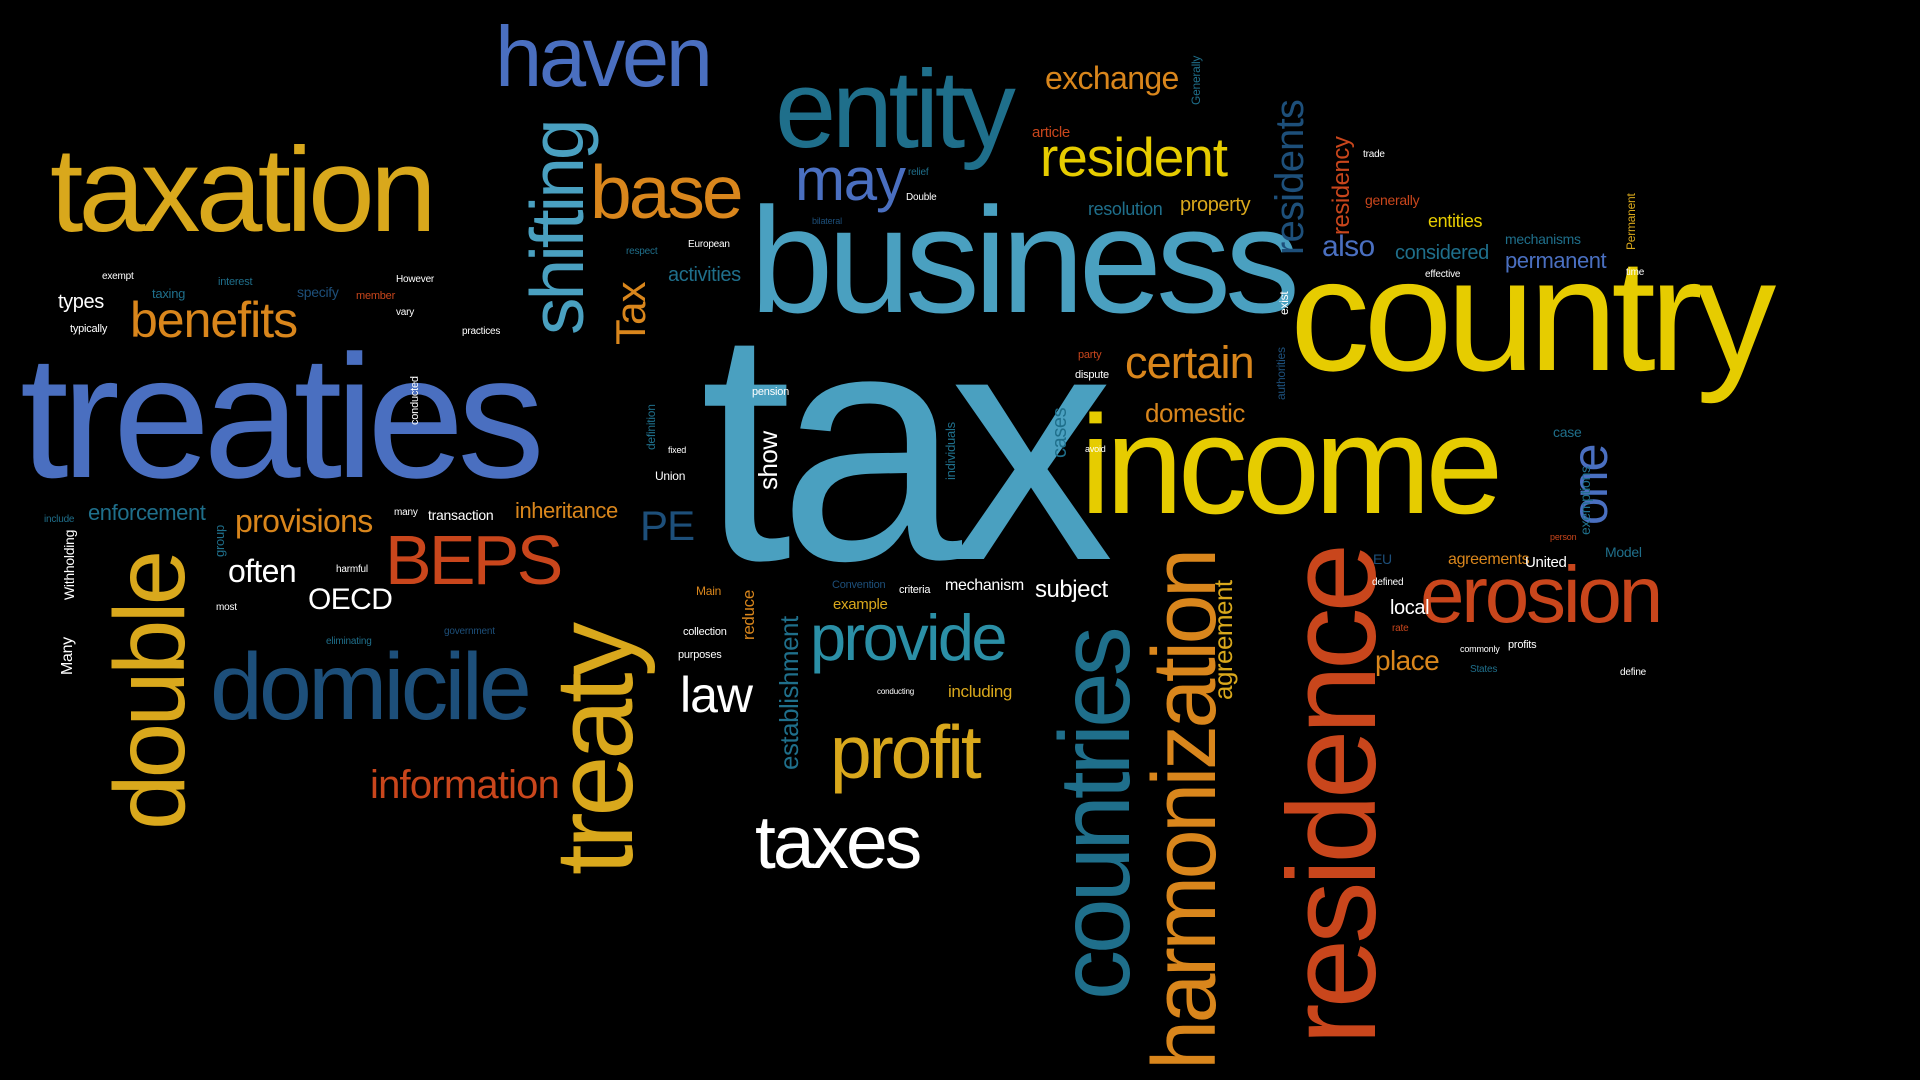 This screenshot has height=1080, width=1920. Describe the element at coordinates (677, 450) in the screenshot. I see `word-fixed: fixed` at that location.